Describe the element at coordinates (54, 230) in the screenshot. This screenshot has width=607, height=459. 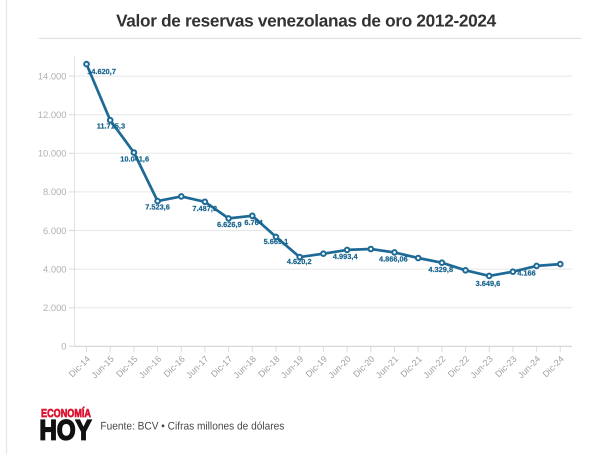
I see `svg-text: 6.000` at that location.